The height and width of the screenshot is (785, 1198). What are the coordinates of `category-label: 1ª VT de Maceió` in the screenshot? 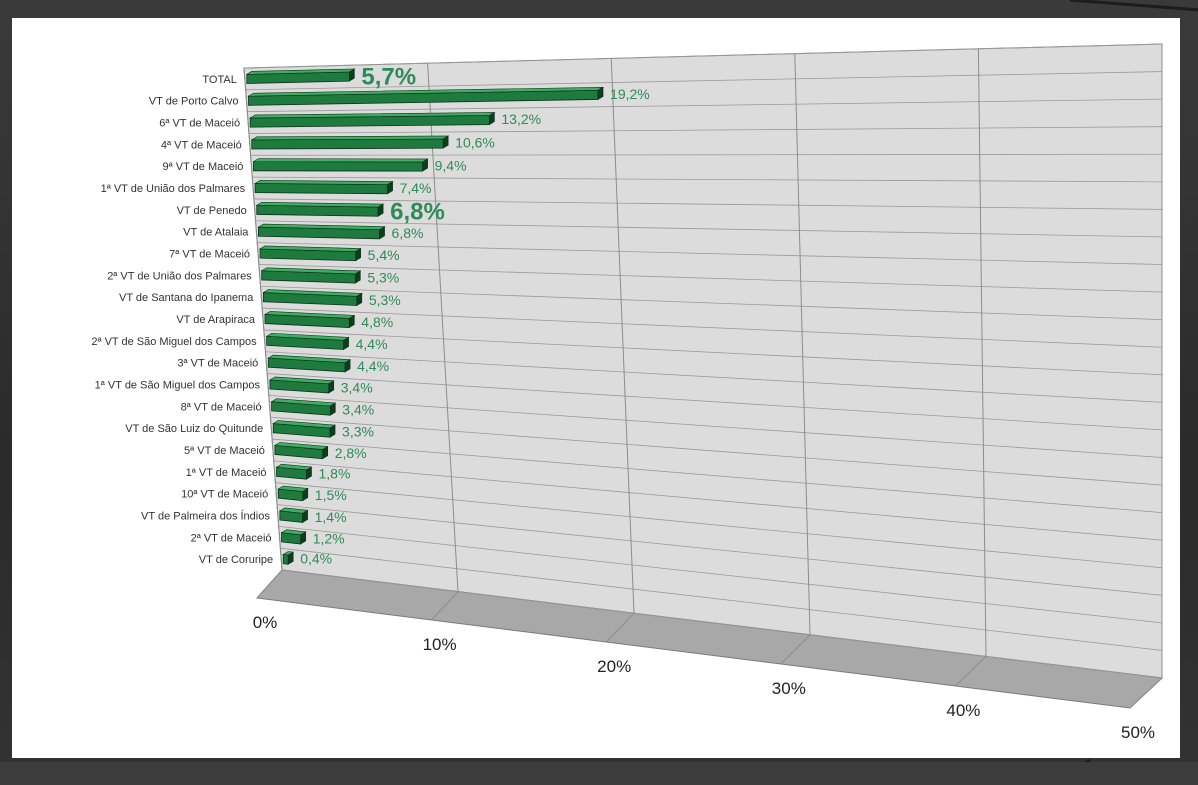 It's located at (226, 473).